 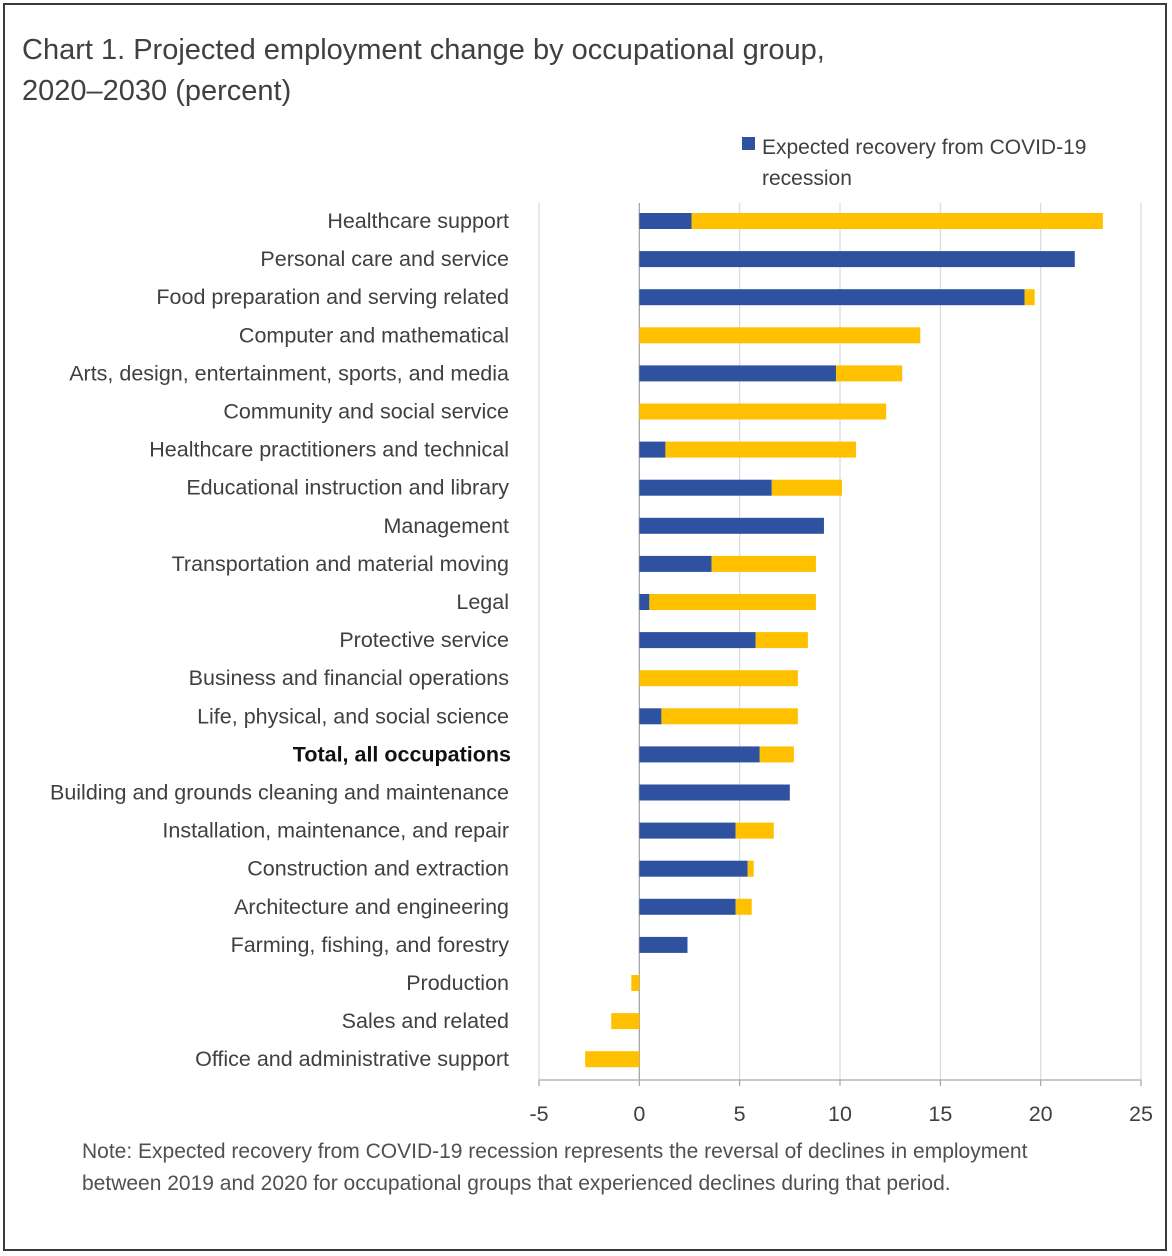 What do you see at coordinates (482, 602) in the screenshot?
I see `category-label: Legal` at bounding box center [482, 602].